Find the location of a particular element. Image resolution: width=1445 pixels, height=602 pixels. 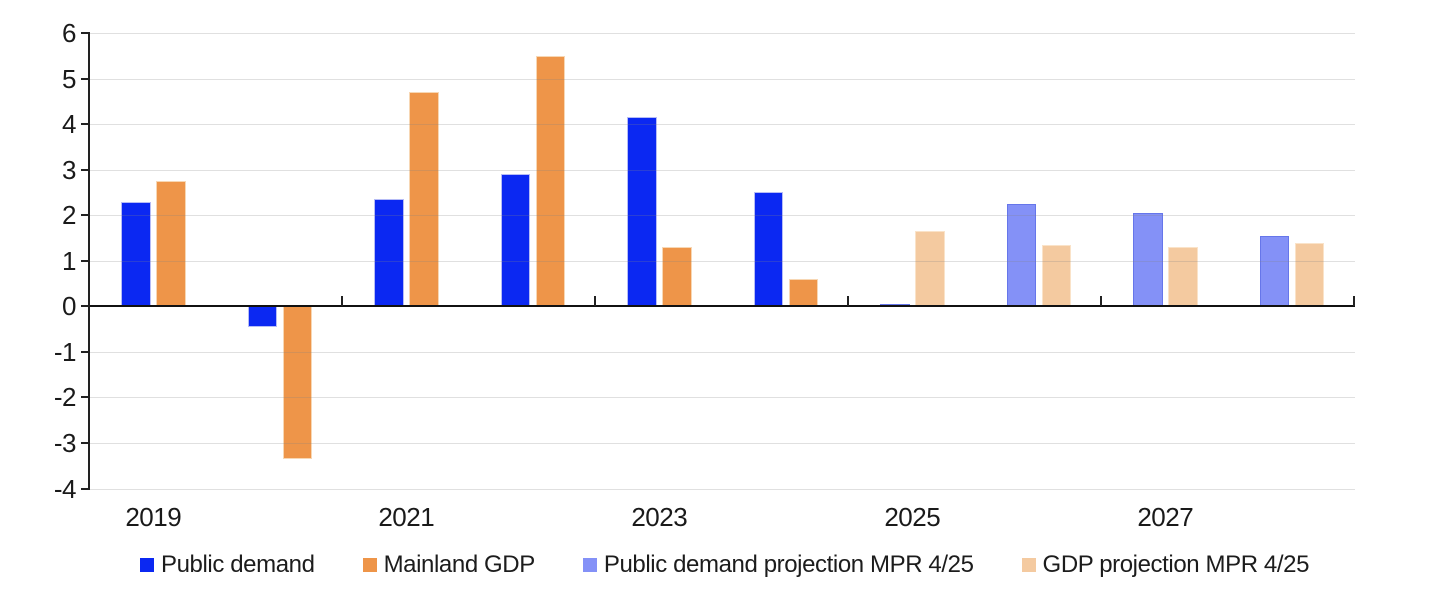

y-axis-label-3: 3 is located at coordinates (69, 169).